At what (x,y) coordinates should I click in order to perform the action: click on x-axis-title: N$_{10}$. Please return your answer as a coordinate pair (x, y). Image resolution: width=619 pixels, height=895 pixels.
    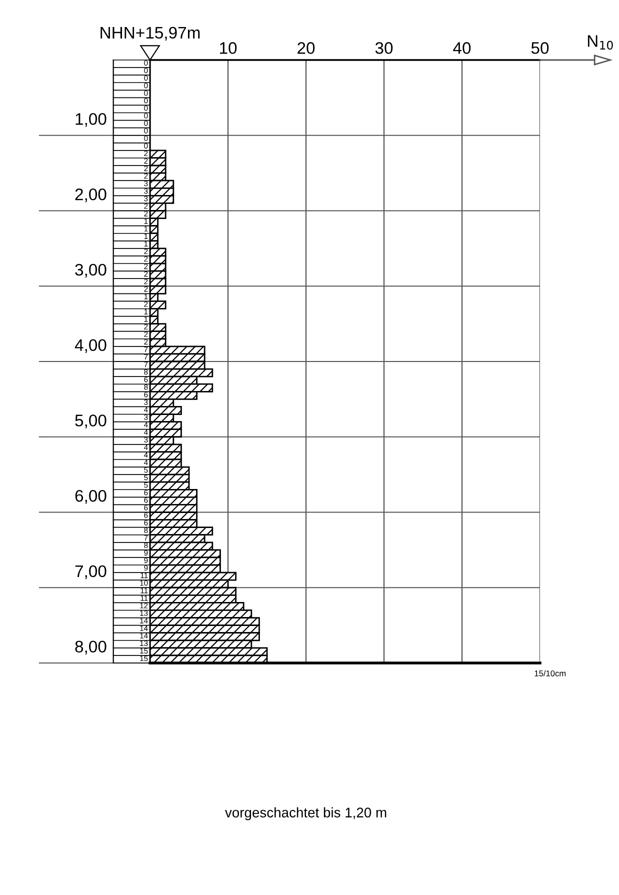
    Looking at the image, I should click on (600, 42).